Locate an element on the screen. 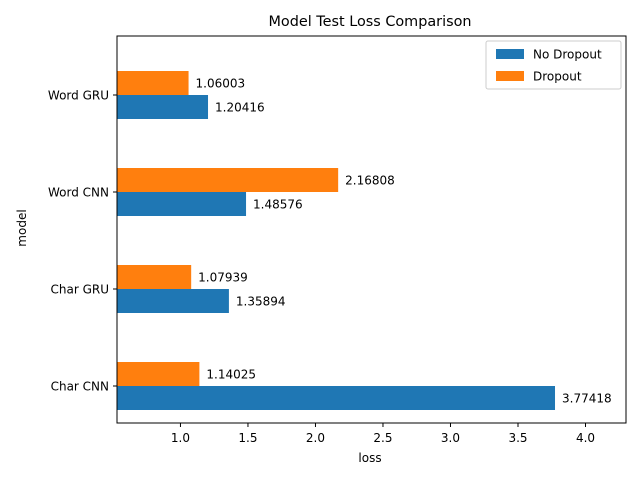 The height and width of the screenshot is (484, 640). x-tick-label: 1.0 is located at coordinates (180, 438).